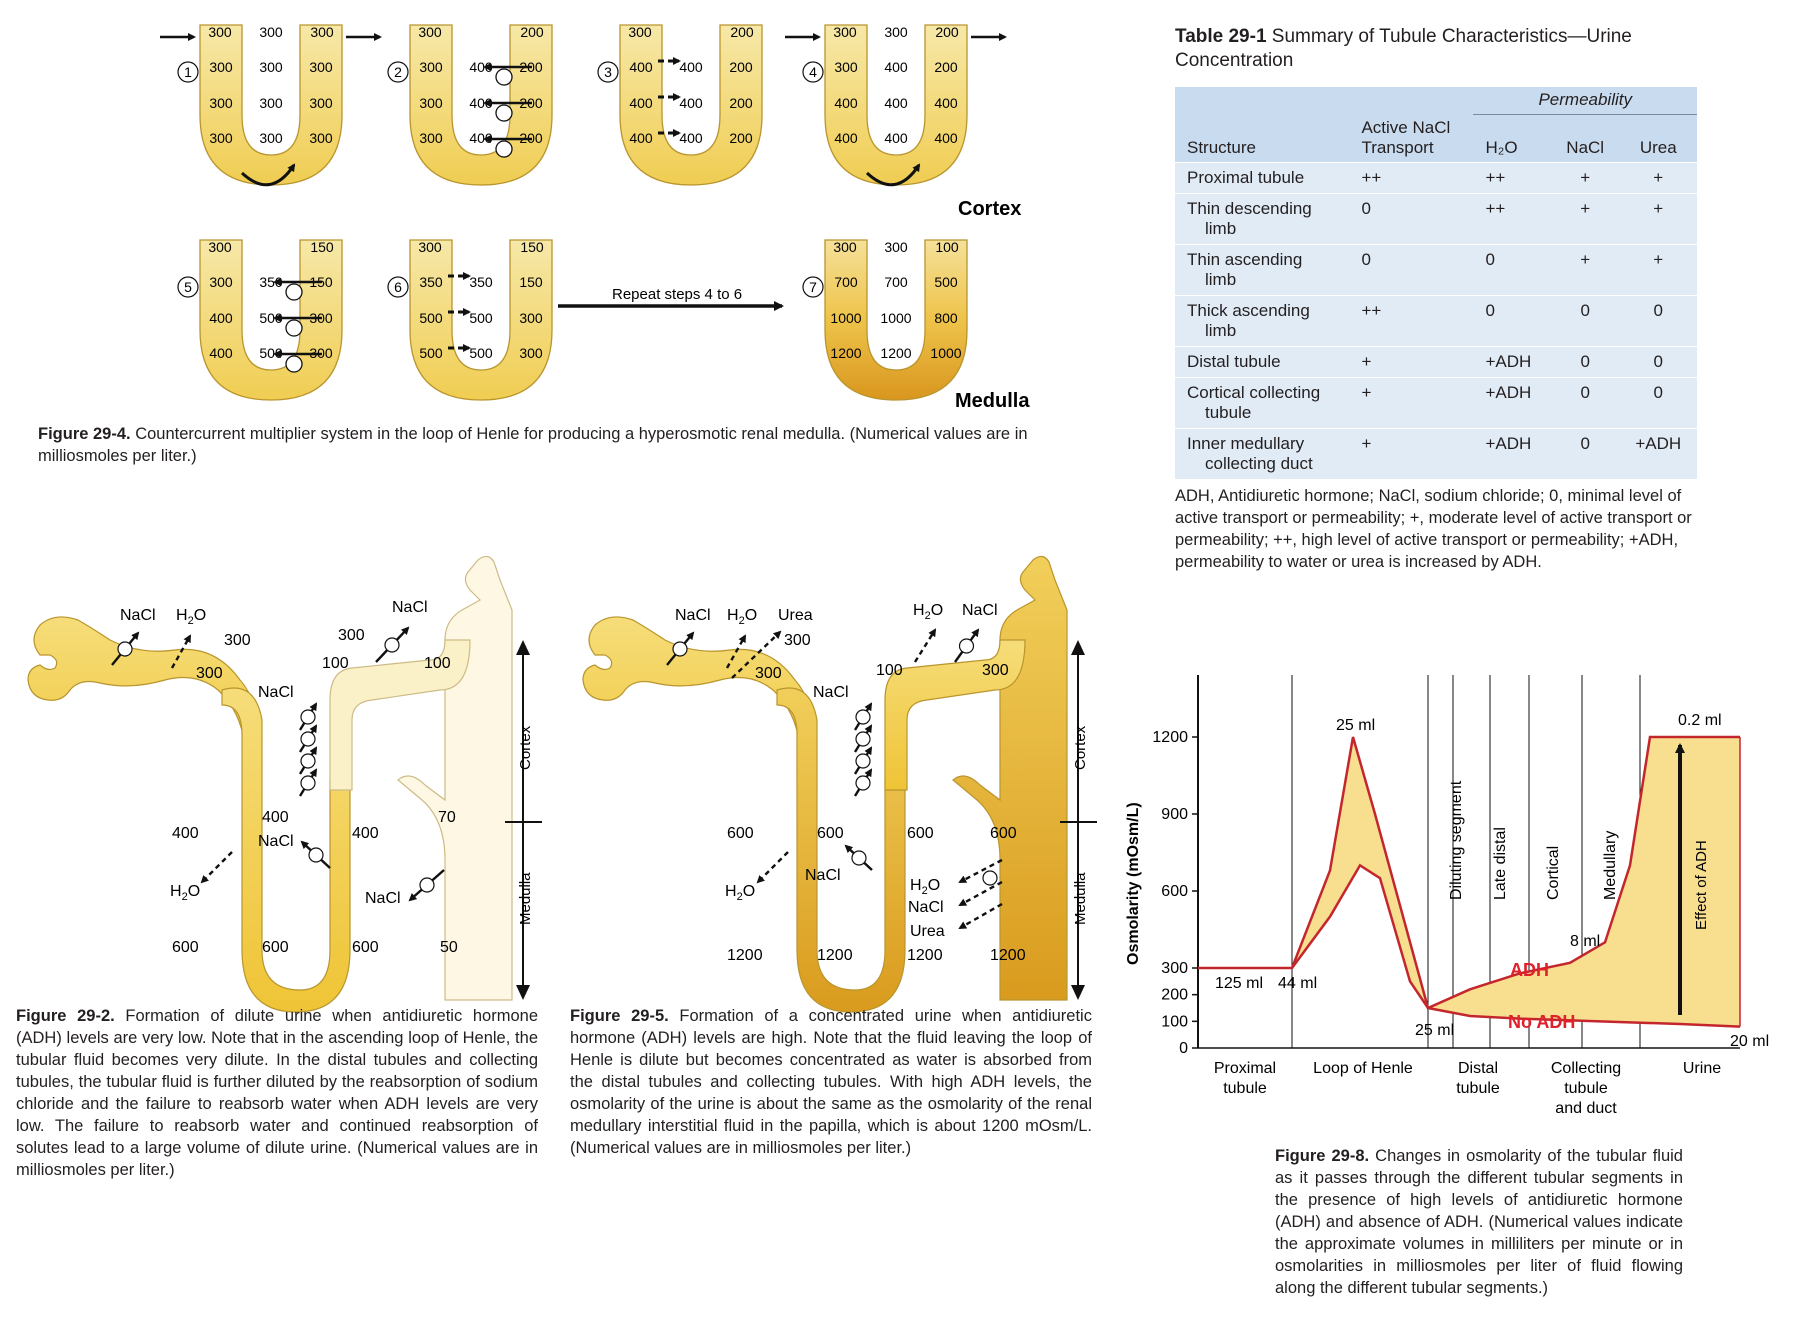 This screenshot has width=1808, height=1331. What do you see at coordinates (1248, 310) in the screenshot?
I see `structure-name: Thick ascending` at bounding box center [1248, 310].